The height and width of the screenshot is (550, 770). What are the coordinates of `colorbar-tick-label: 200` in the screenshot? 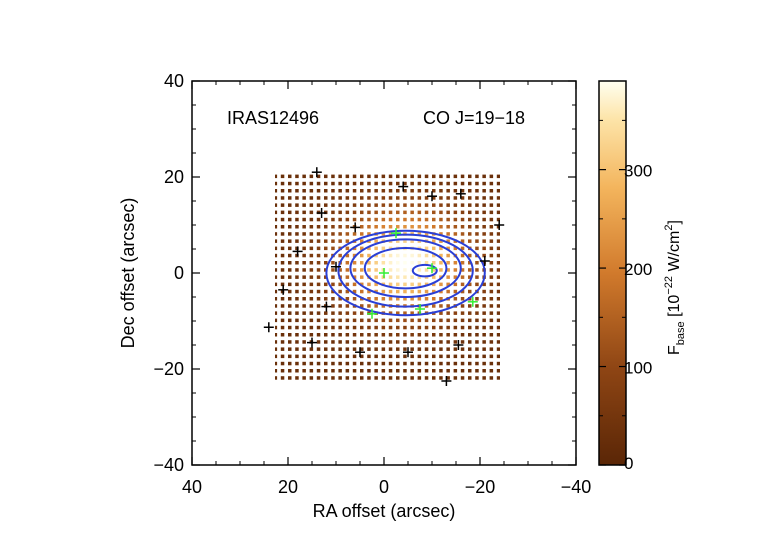 It's located at (638, 269).